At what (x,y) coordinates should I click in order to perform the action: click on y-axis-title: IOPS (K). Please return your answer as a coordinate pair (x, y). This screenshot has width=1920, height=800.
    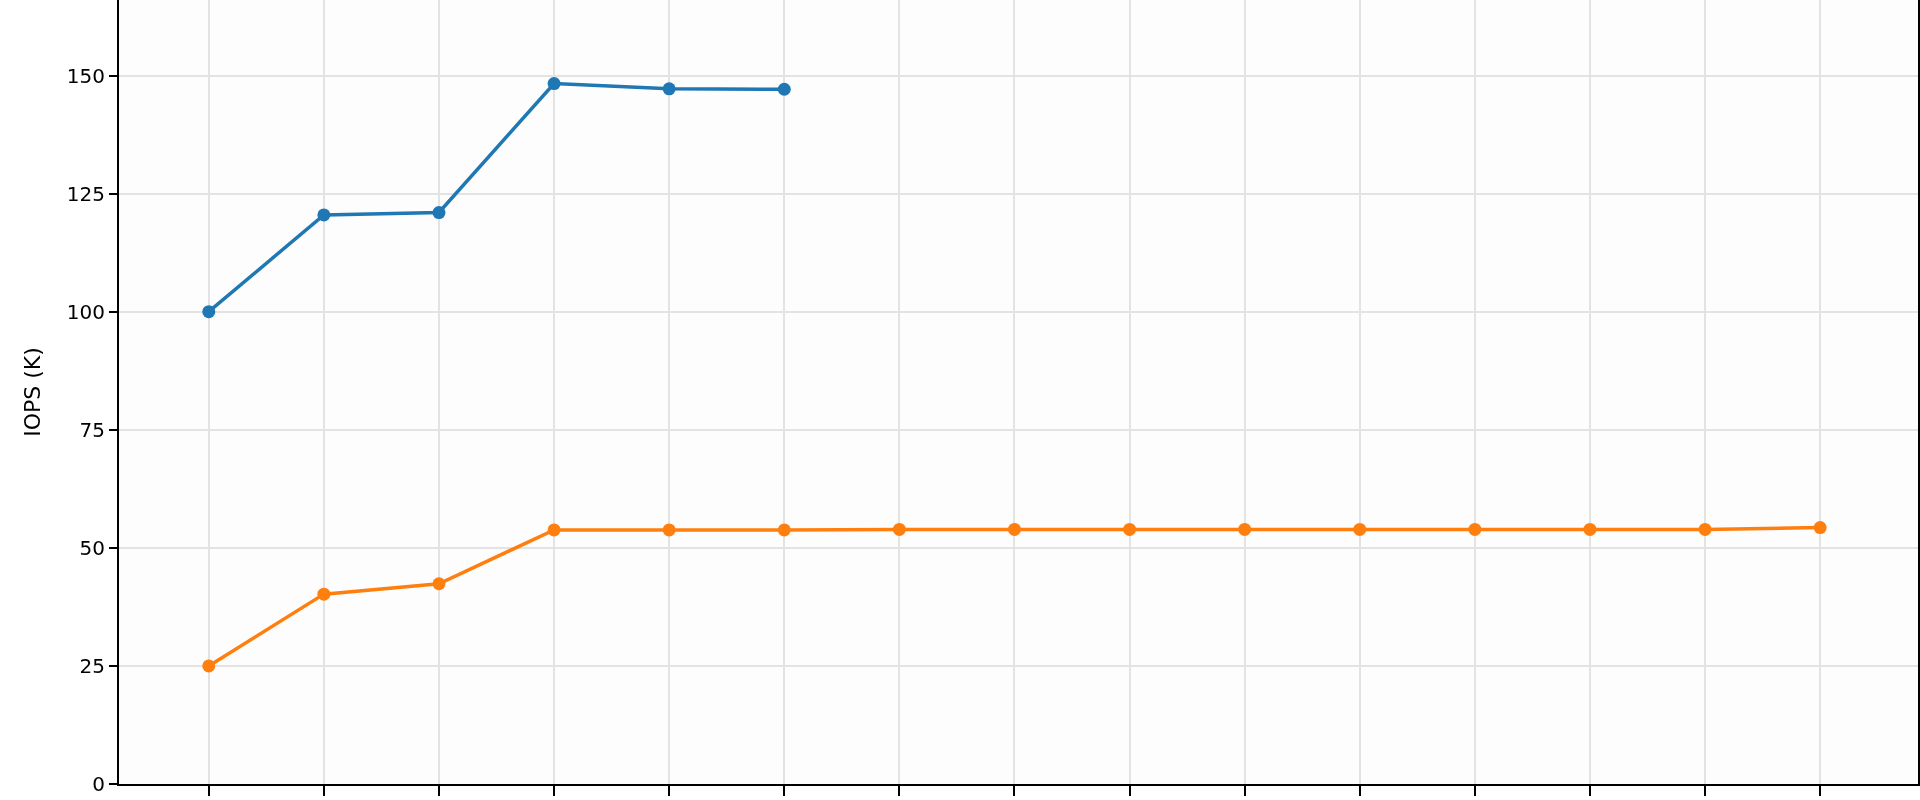
    Looking at the image, I should click on (33, 392).